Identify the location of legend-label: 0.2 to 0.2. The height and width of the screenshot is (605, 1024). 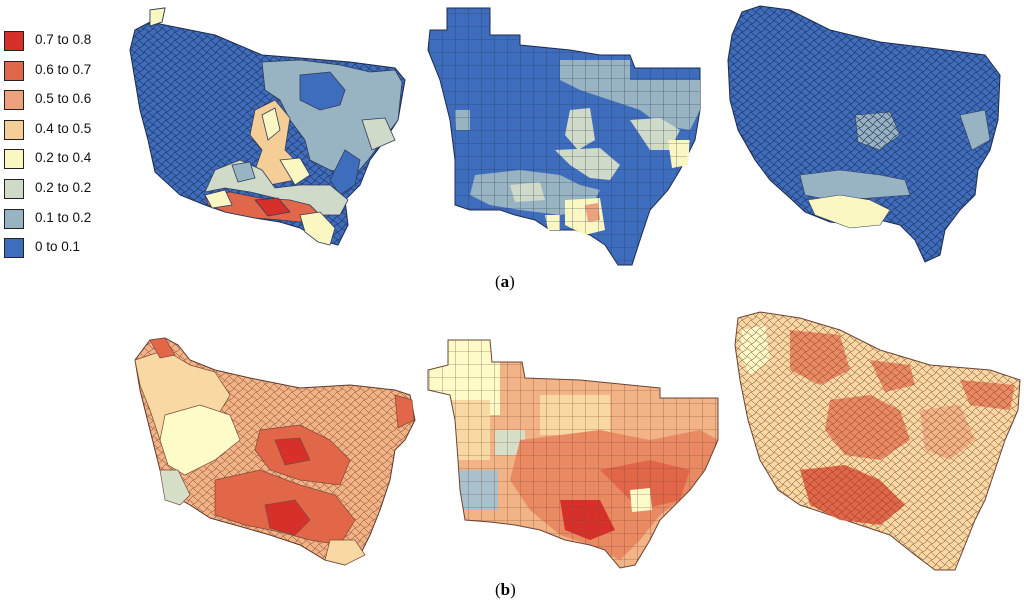
(63, 187).